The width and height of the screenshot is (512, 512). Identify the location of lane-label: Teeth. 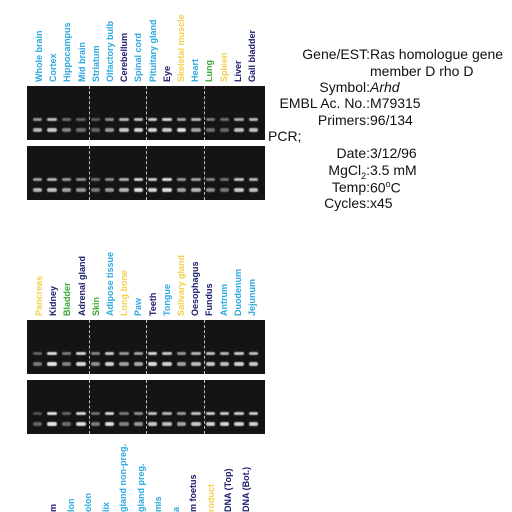
(152, 304).